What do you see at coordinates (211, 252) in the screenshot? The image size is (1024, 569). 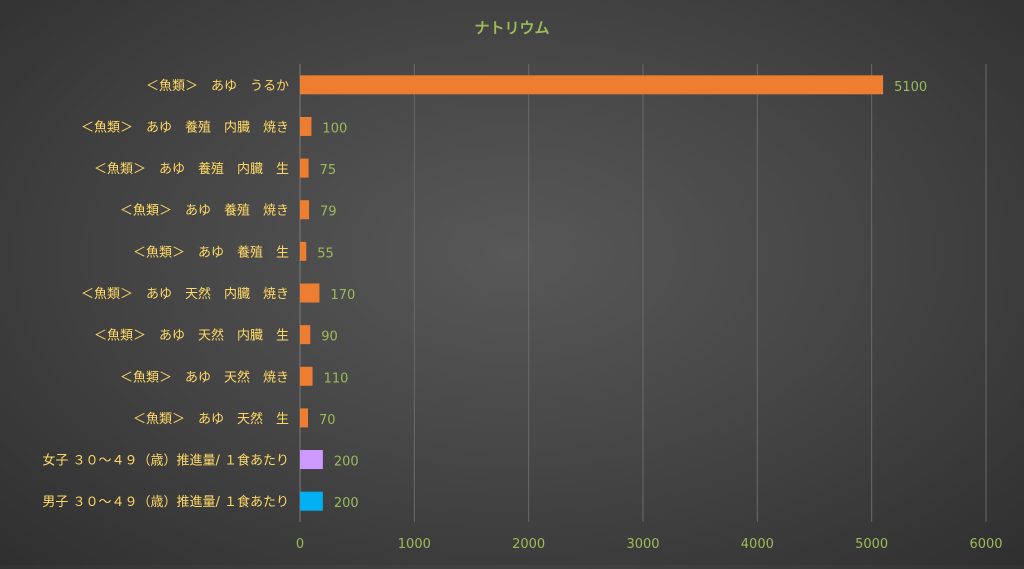 I see `category-label: ＜魚類＞ あゆ 養殖 生` at bounding box center [211, 252].